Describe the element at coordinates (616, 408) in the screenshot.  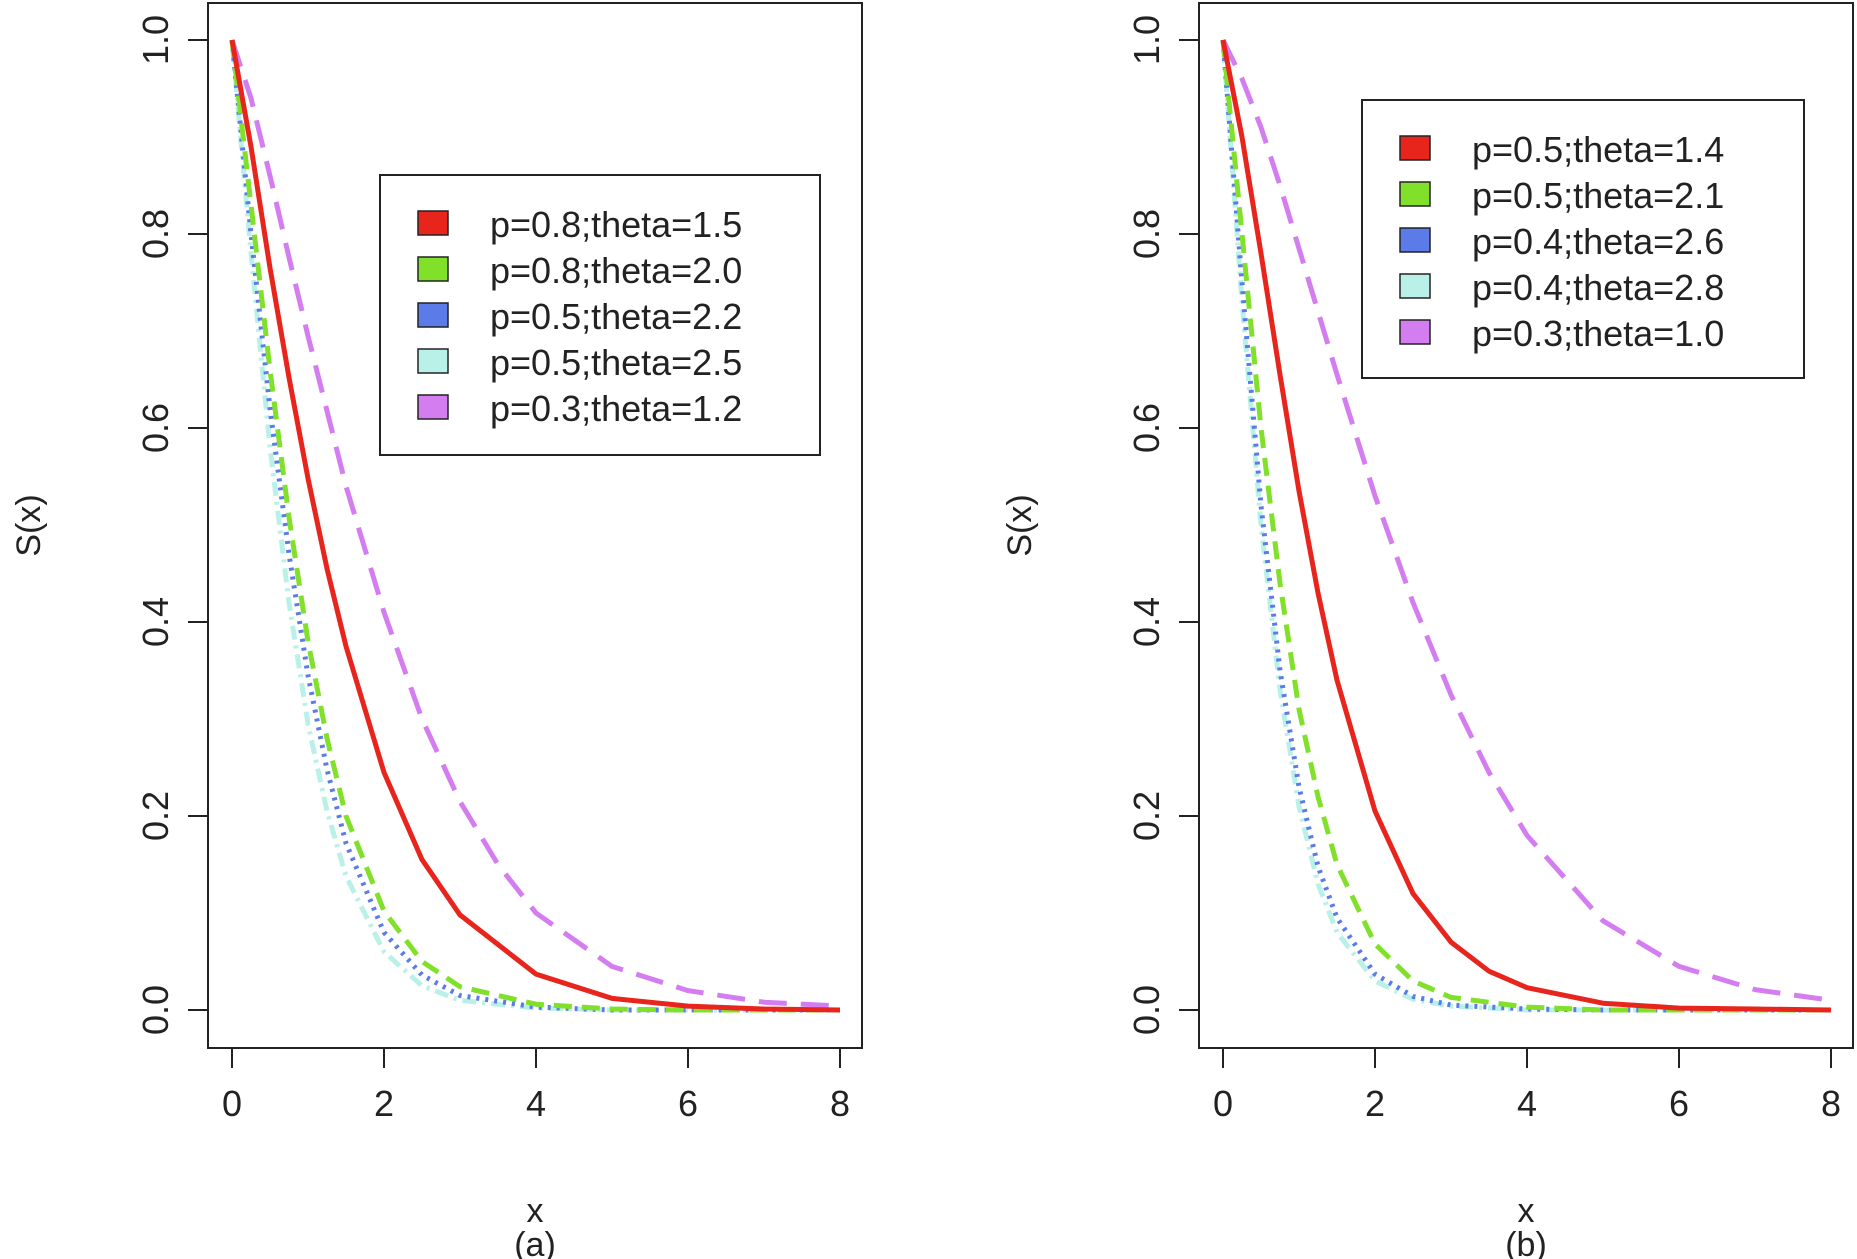
I see `legend-label: p=0.3;theta=1.2` at that location.